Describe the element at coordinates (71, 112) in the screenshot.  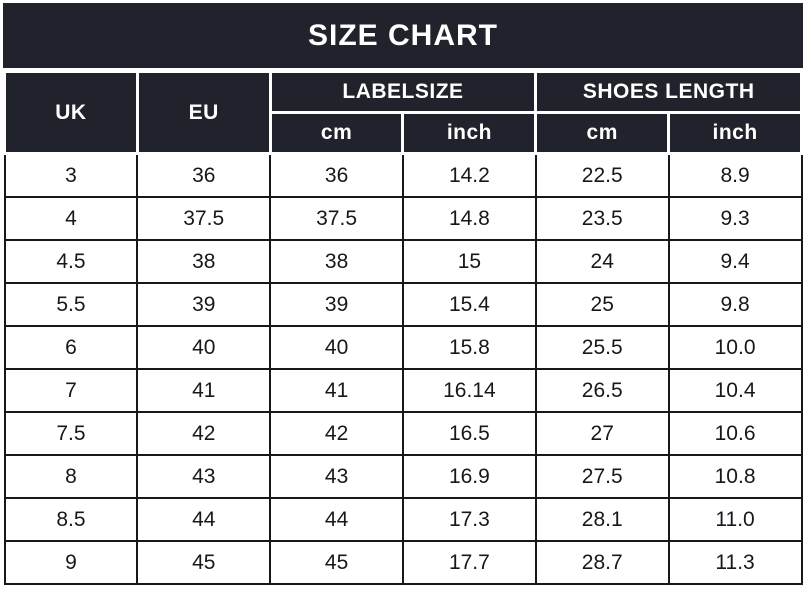
I see `column-group-header: UK` at that location.